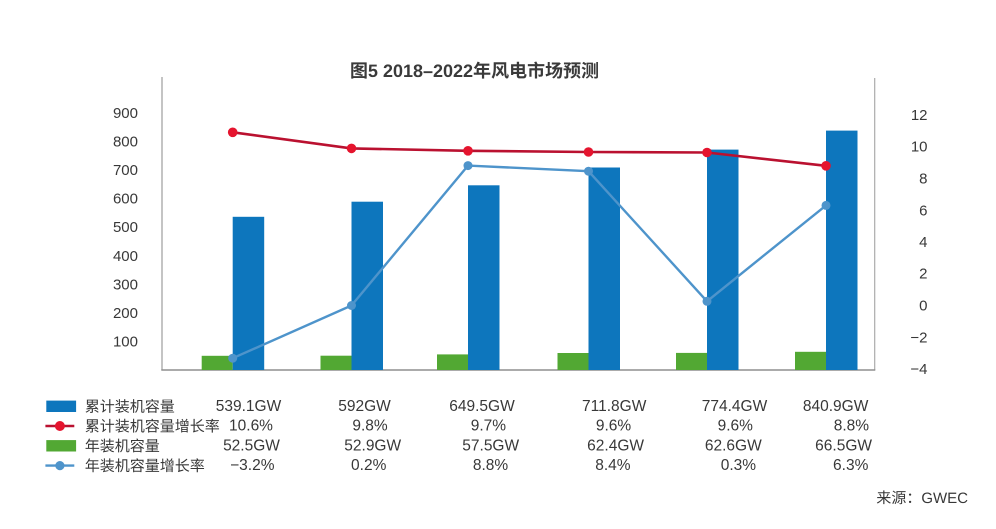 The image size is (996, 529). Describe the element at coordinates (489, 426) in the screenshot. I see `svg-text: 9.7%` at that location.